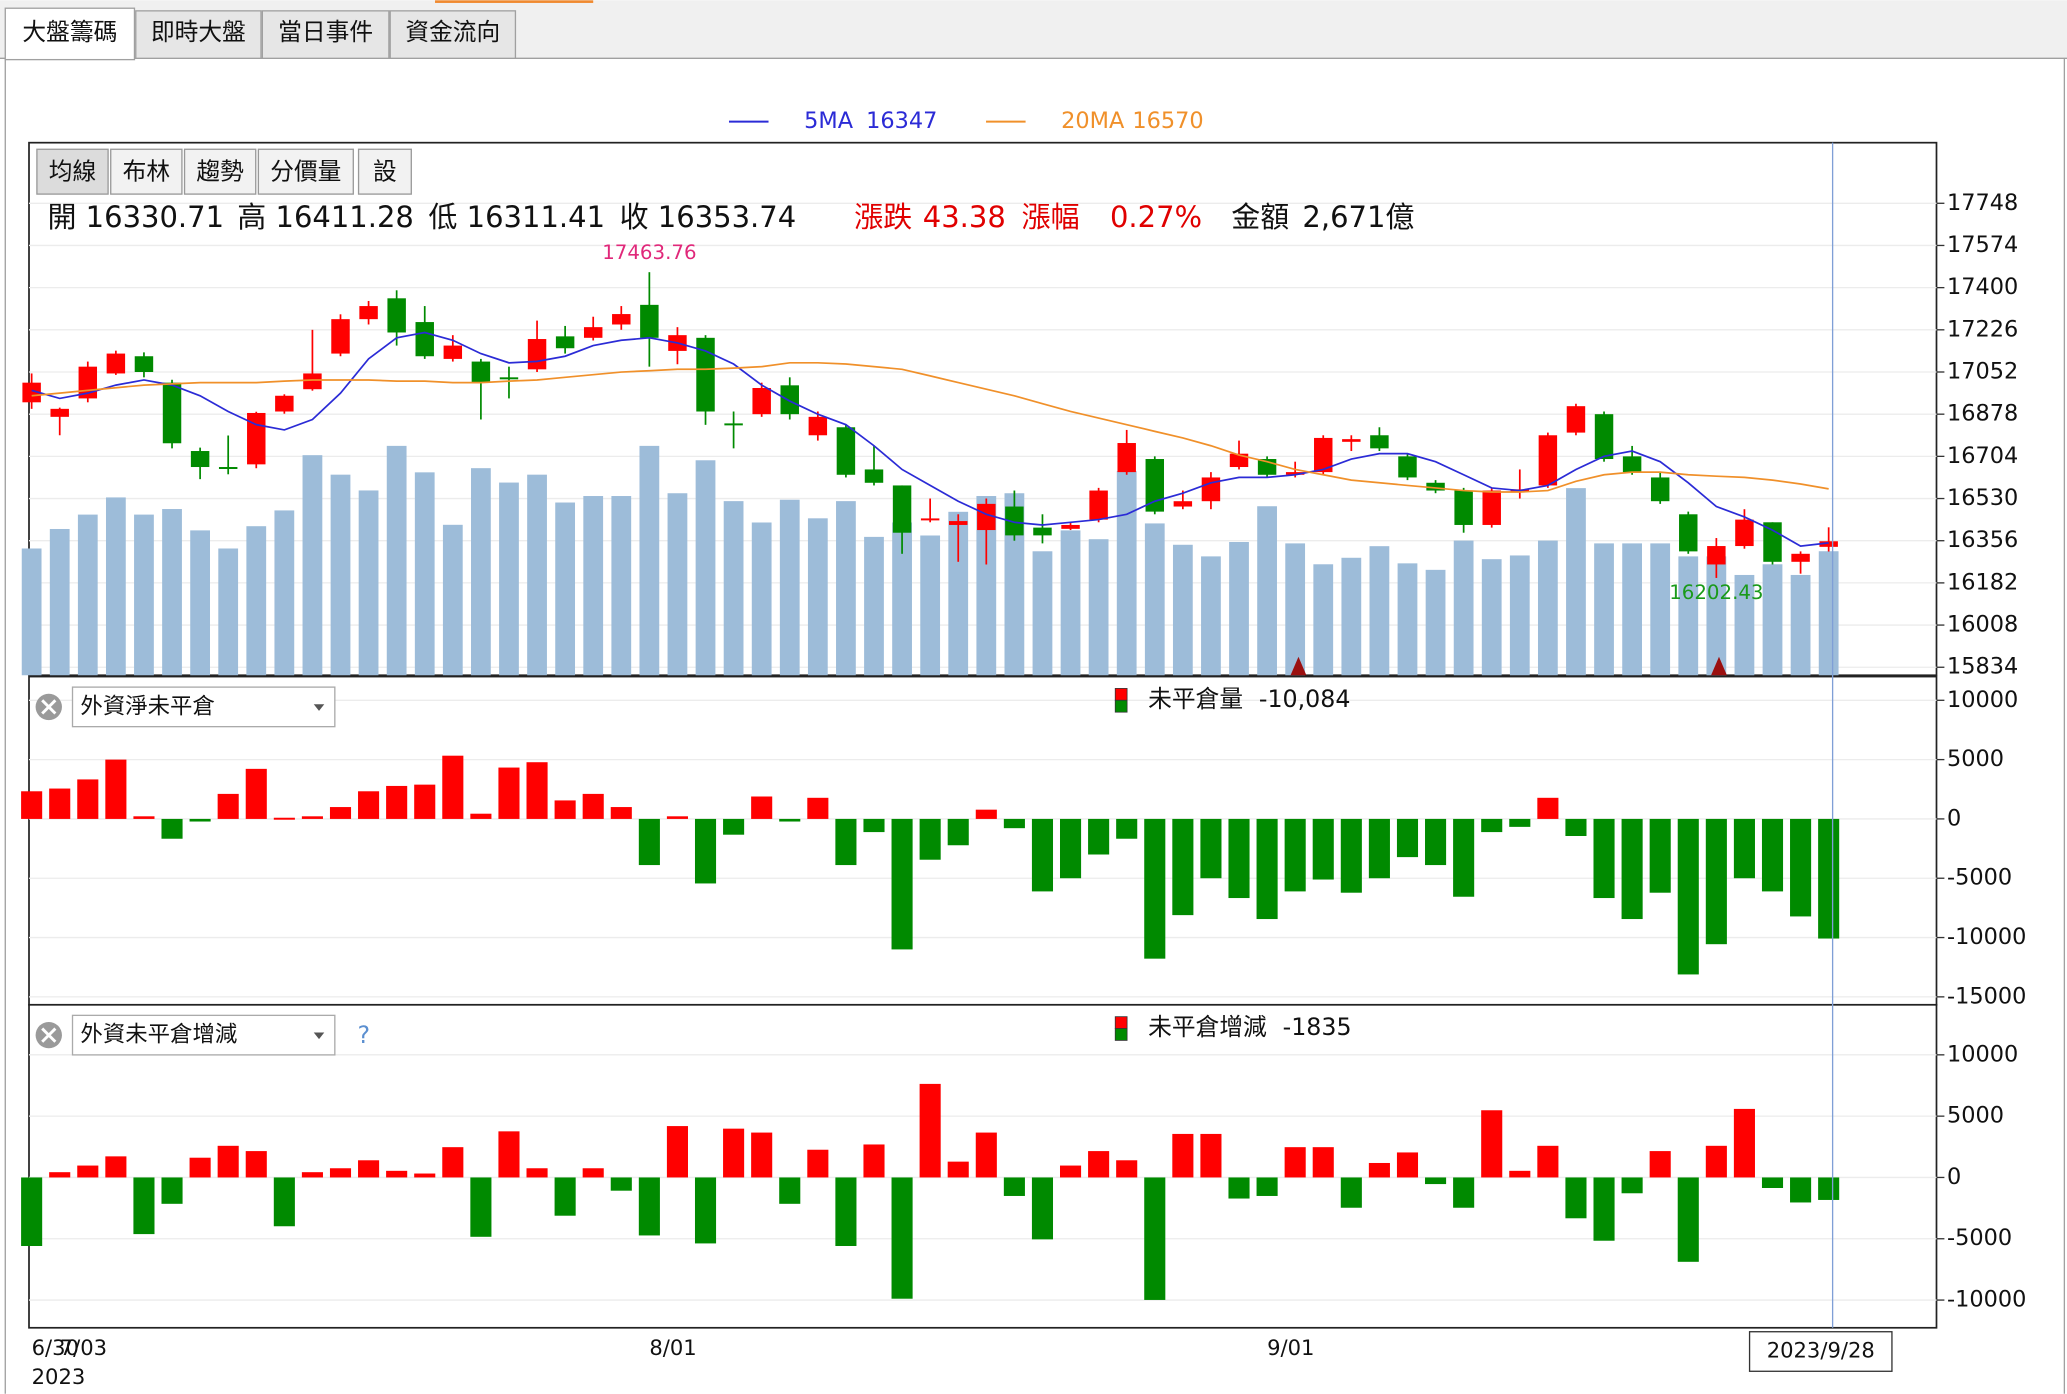 Image resolution: width=2067 pixels, height=1394 pixels. Describe the element at coordinates (1821, 1350) in the screenshot. I see `cursor-label: 2023/9/28` at that location.